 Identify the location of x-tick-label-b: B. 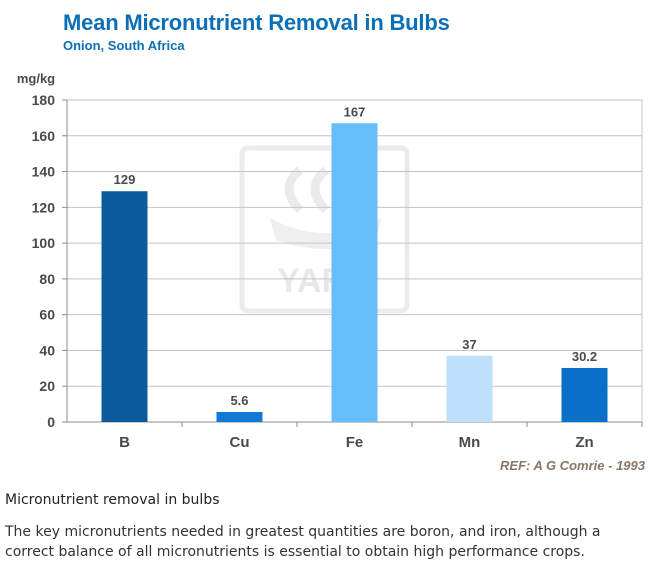
(124, 442).